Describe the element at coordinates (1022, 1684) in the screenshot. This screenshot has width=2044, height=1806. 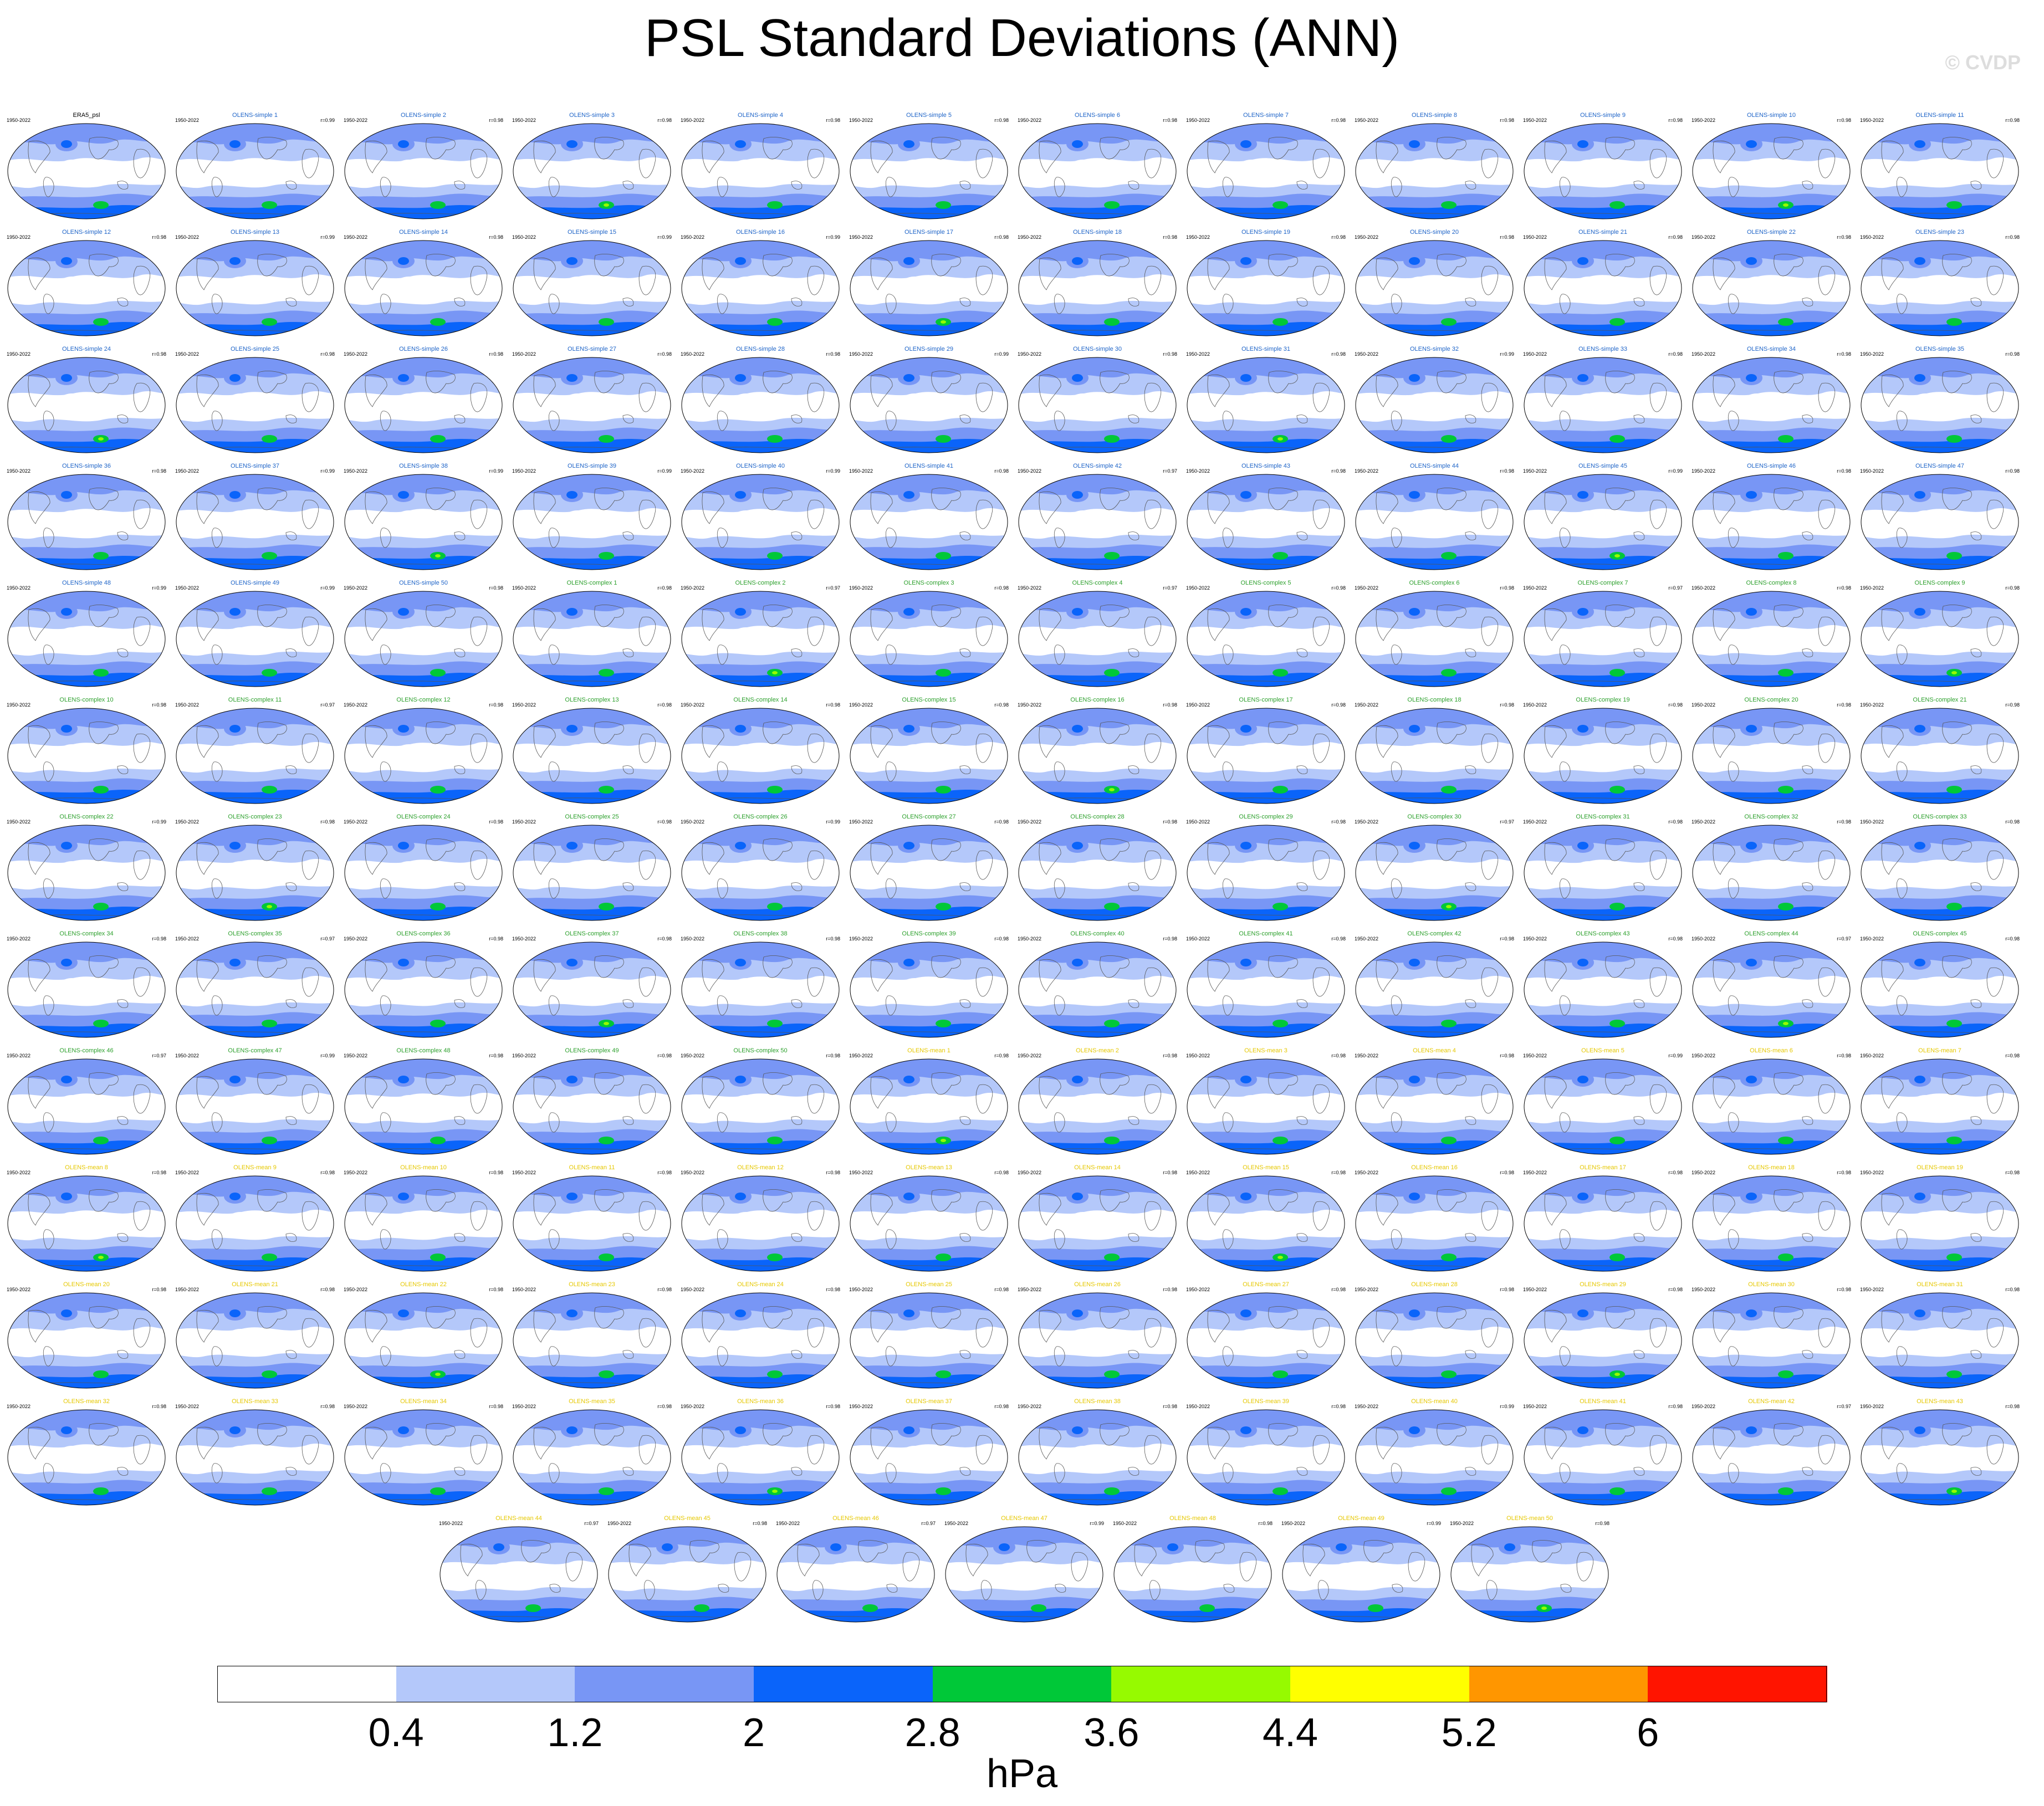
I see `colorbar` at that location.